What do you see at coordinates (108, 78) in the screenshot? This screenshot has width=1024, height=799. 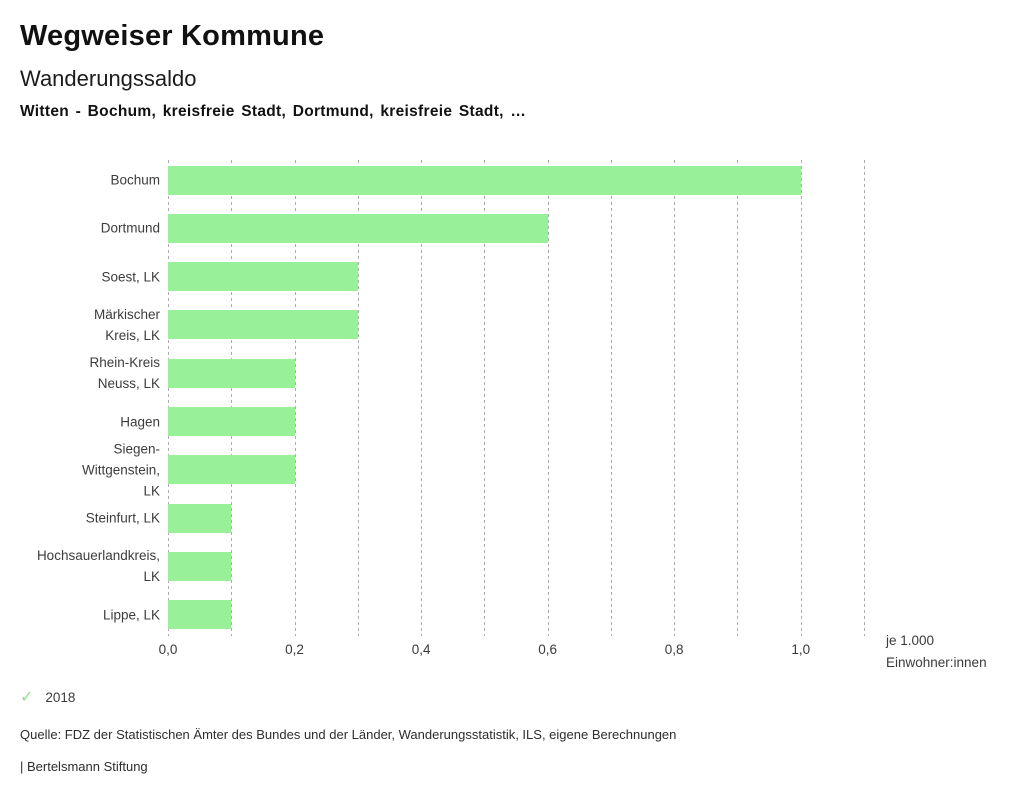 I see `chart-title: Wanderungssaldo` at bounding box center [108, 78].